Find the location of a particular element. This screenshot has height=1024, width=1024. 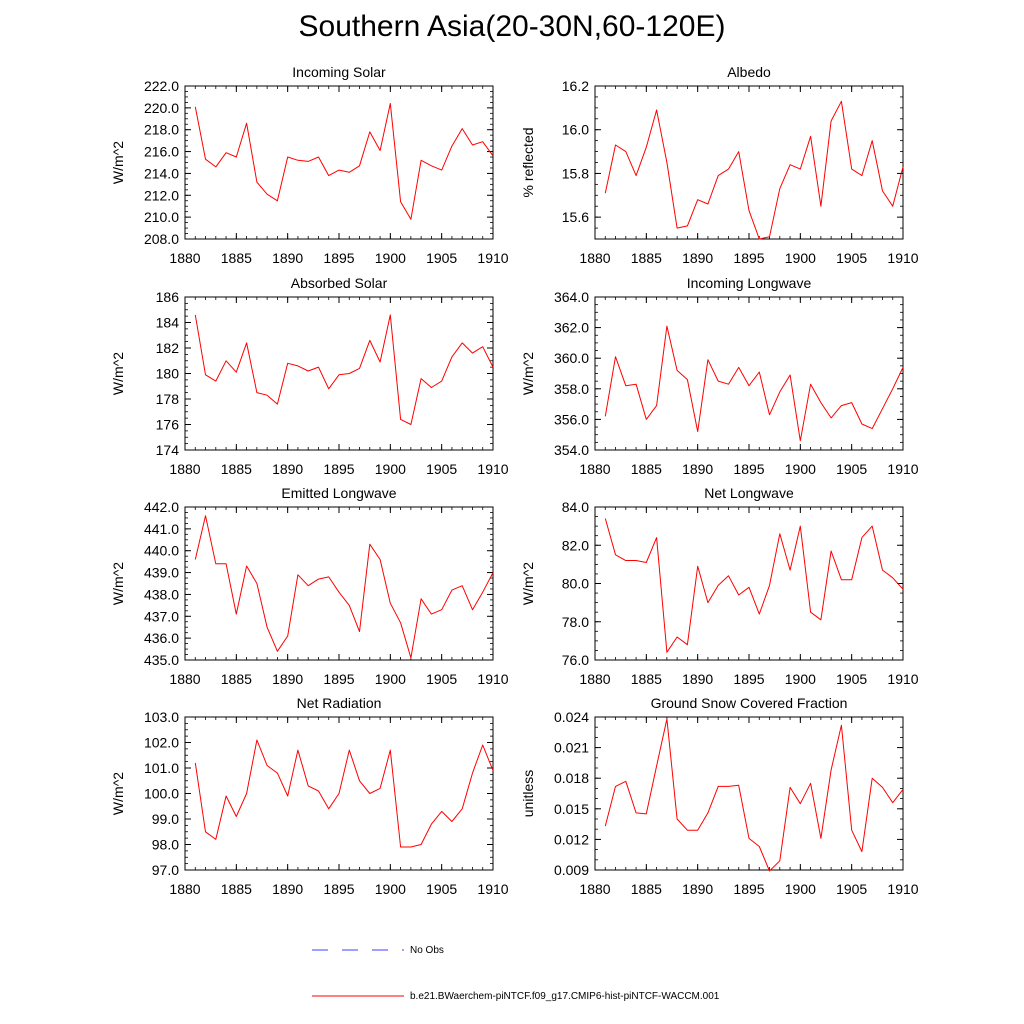

panel-title: Albedo is located at coordinates (749, 72).